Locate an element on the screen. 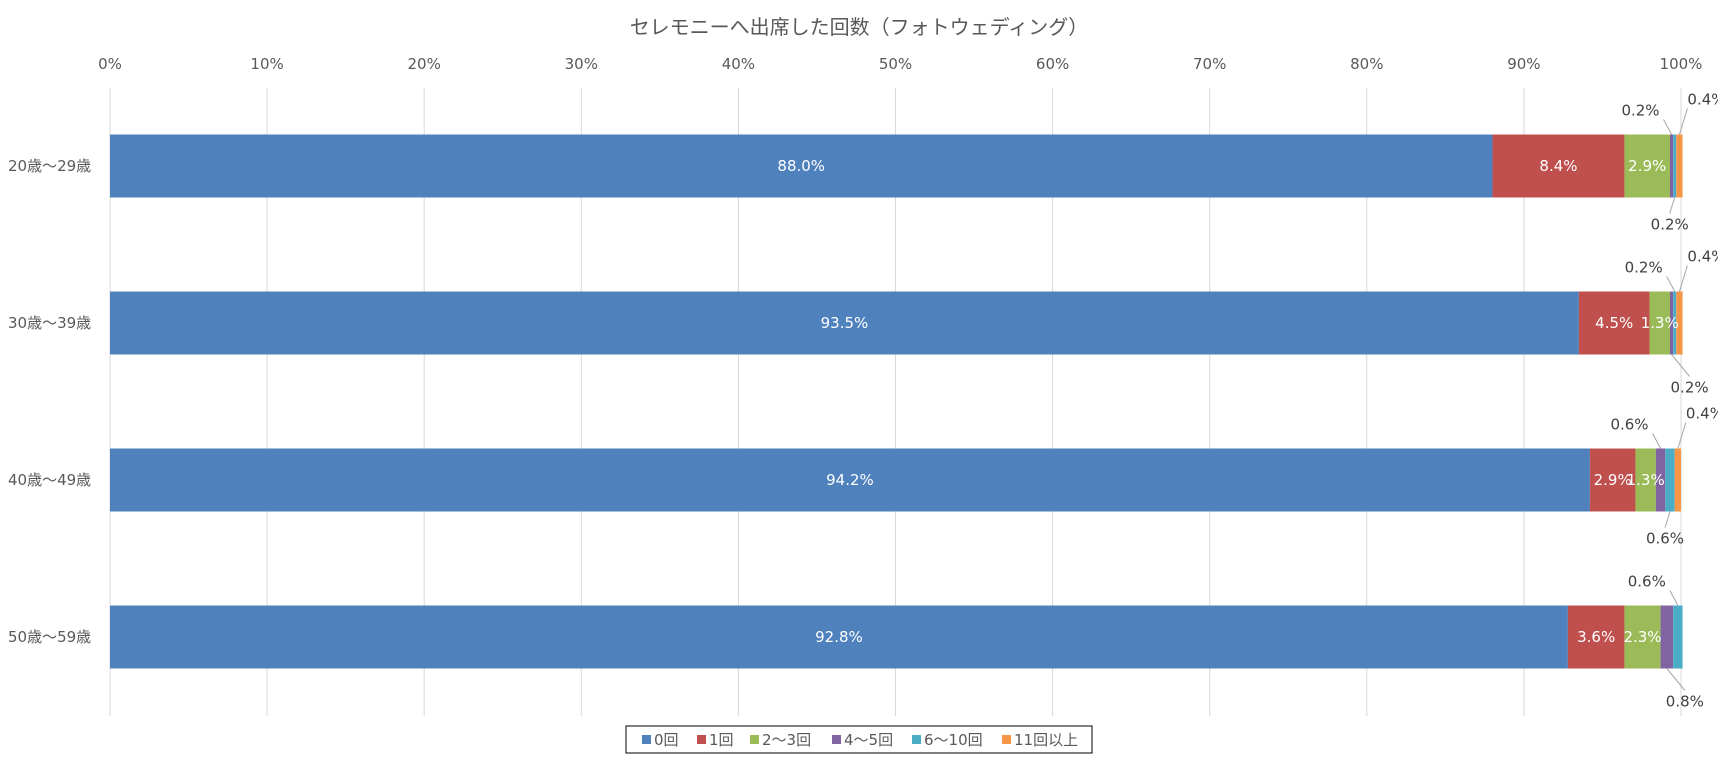  data-label: 4.5% is located at coordinates (1614, 323).